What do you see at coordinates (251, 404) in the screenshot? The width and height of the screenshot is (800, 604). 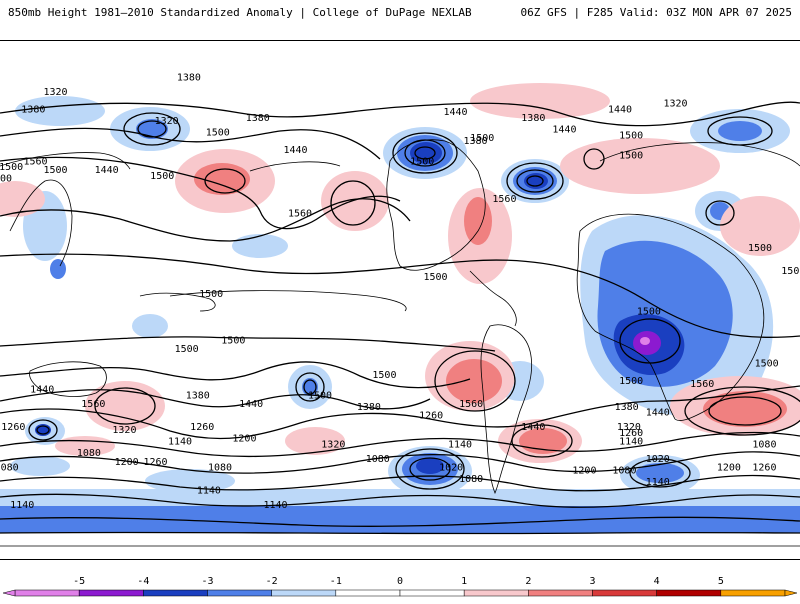 I see `contour-label-41: 1440` at bounding box center [251, 404].